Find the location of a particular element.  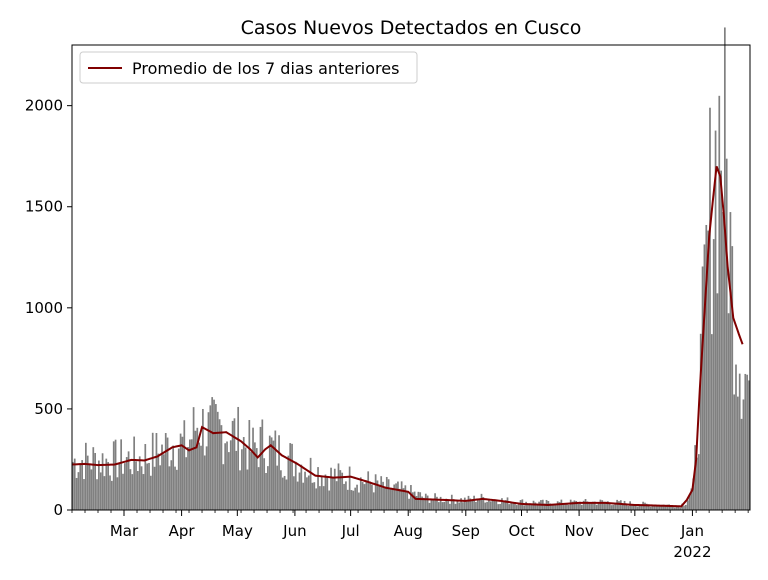

y-tick-label: 500 is located at coordinates (48, 409).